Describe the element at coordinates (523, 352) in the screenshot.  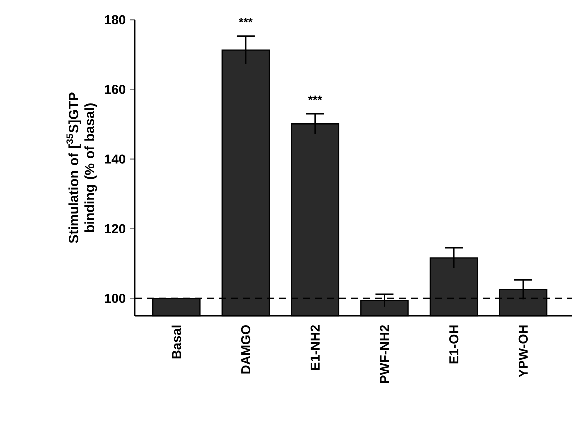
I see `x-tick-label: YPW-OH` at that location.